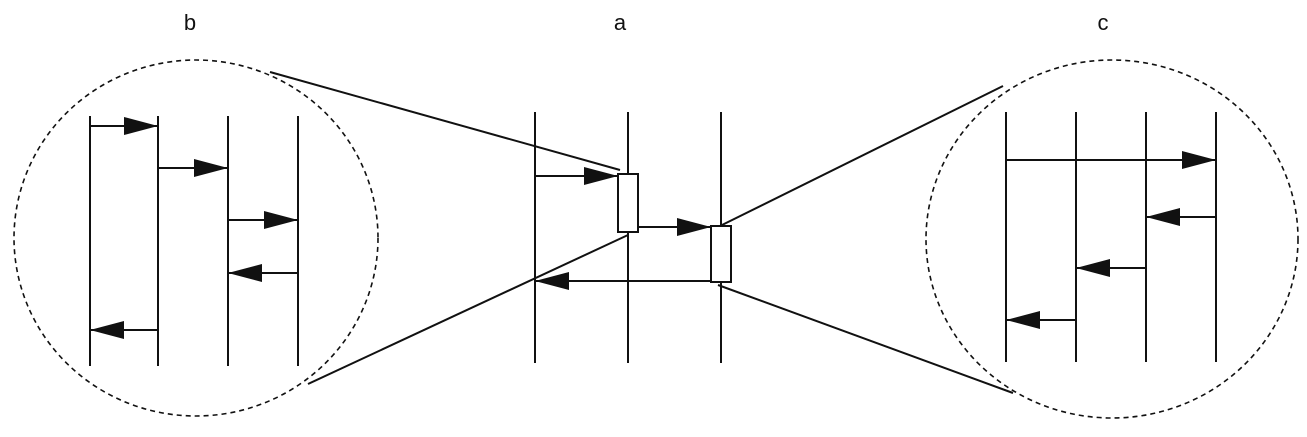  I want to click on zoom-line-b-top, so click(445, 121).